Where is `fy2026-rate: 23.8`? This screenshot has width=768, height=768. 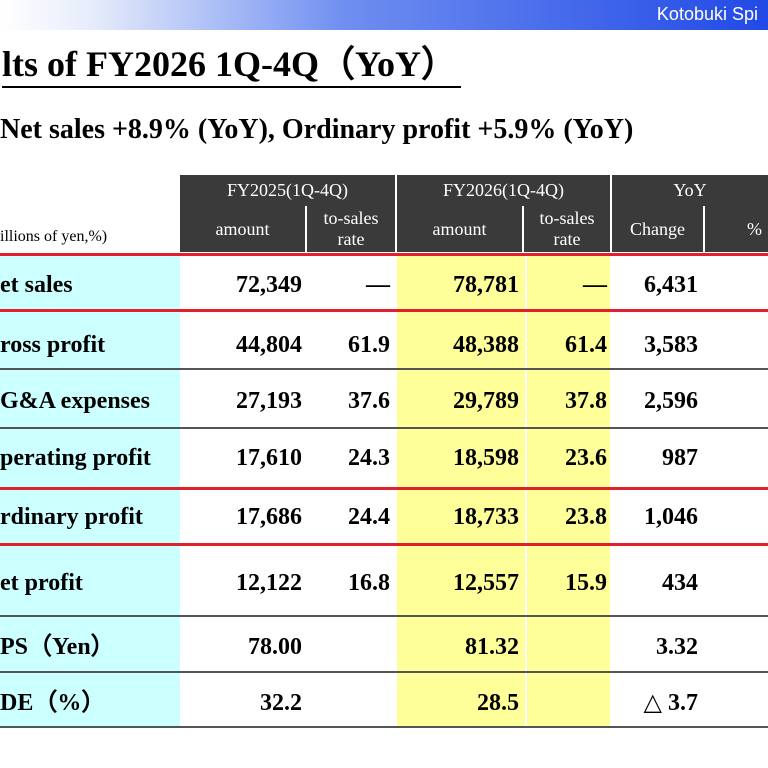 fy2026-rate: 23.8 is located at coordinates (586, 517).